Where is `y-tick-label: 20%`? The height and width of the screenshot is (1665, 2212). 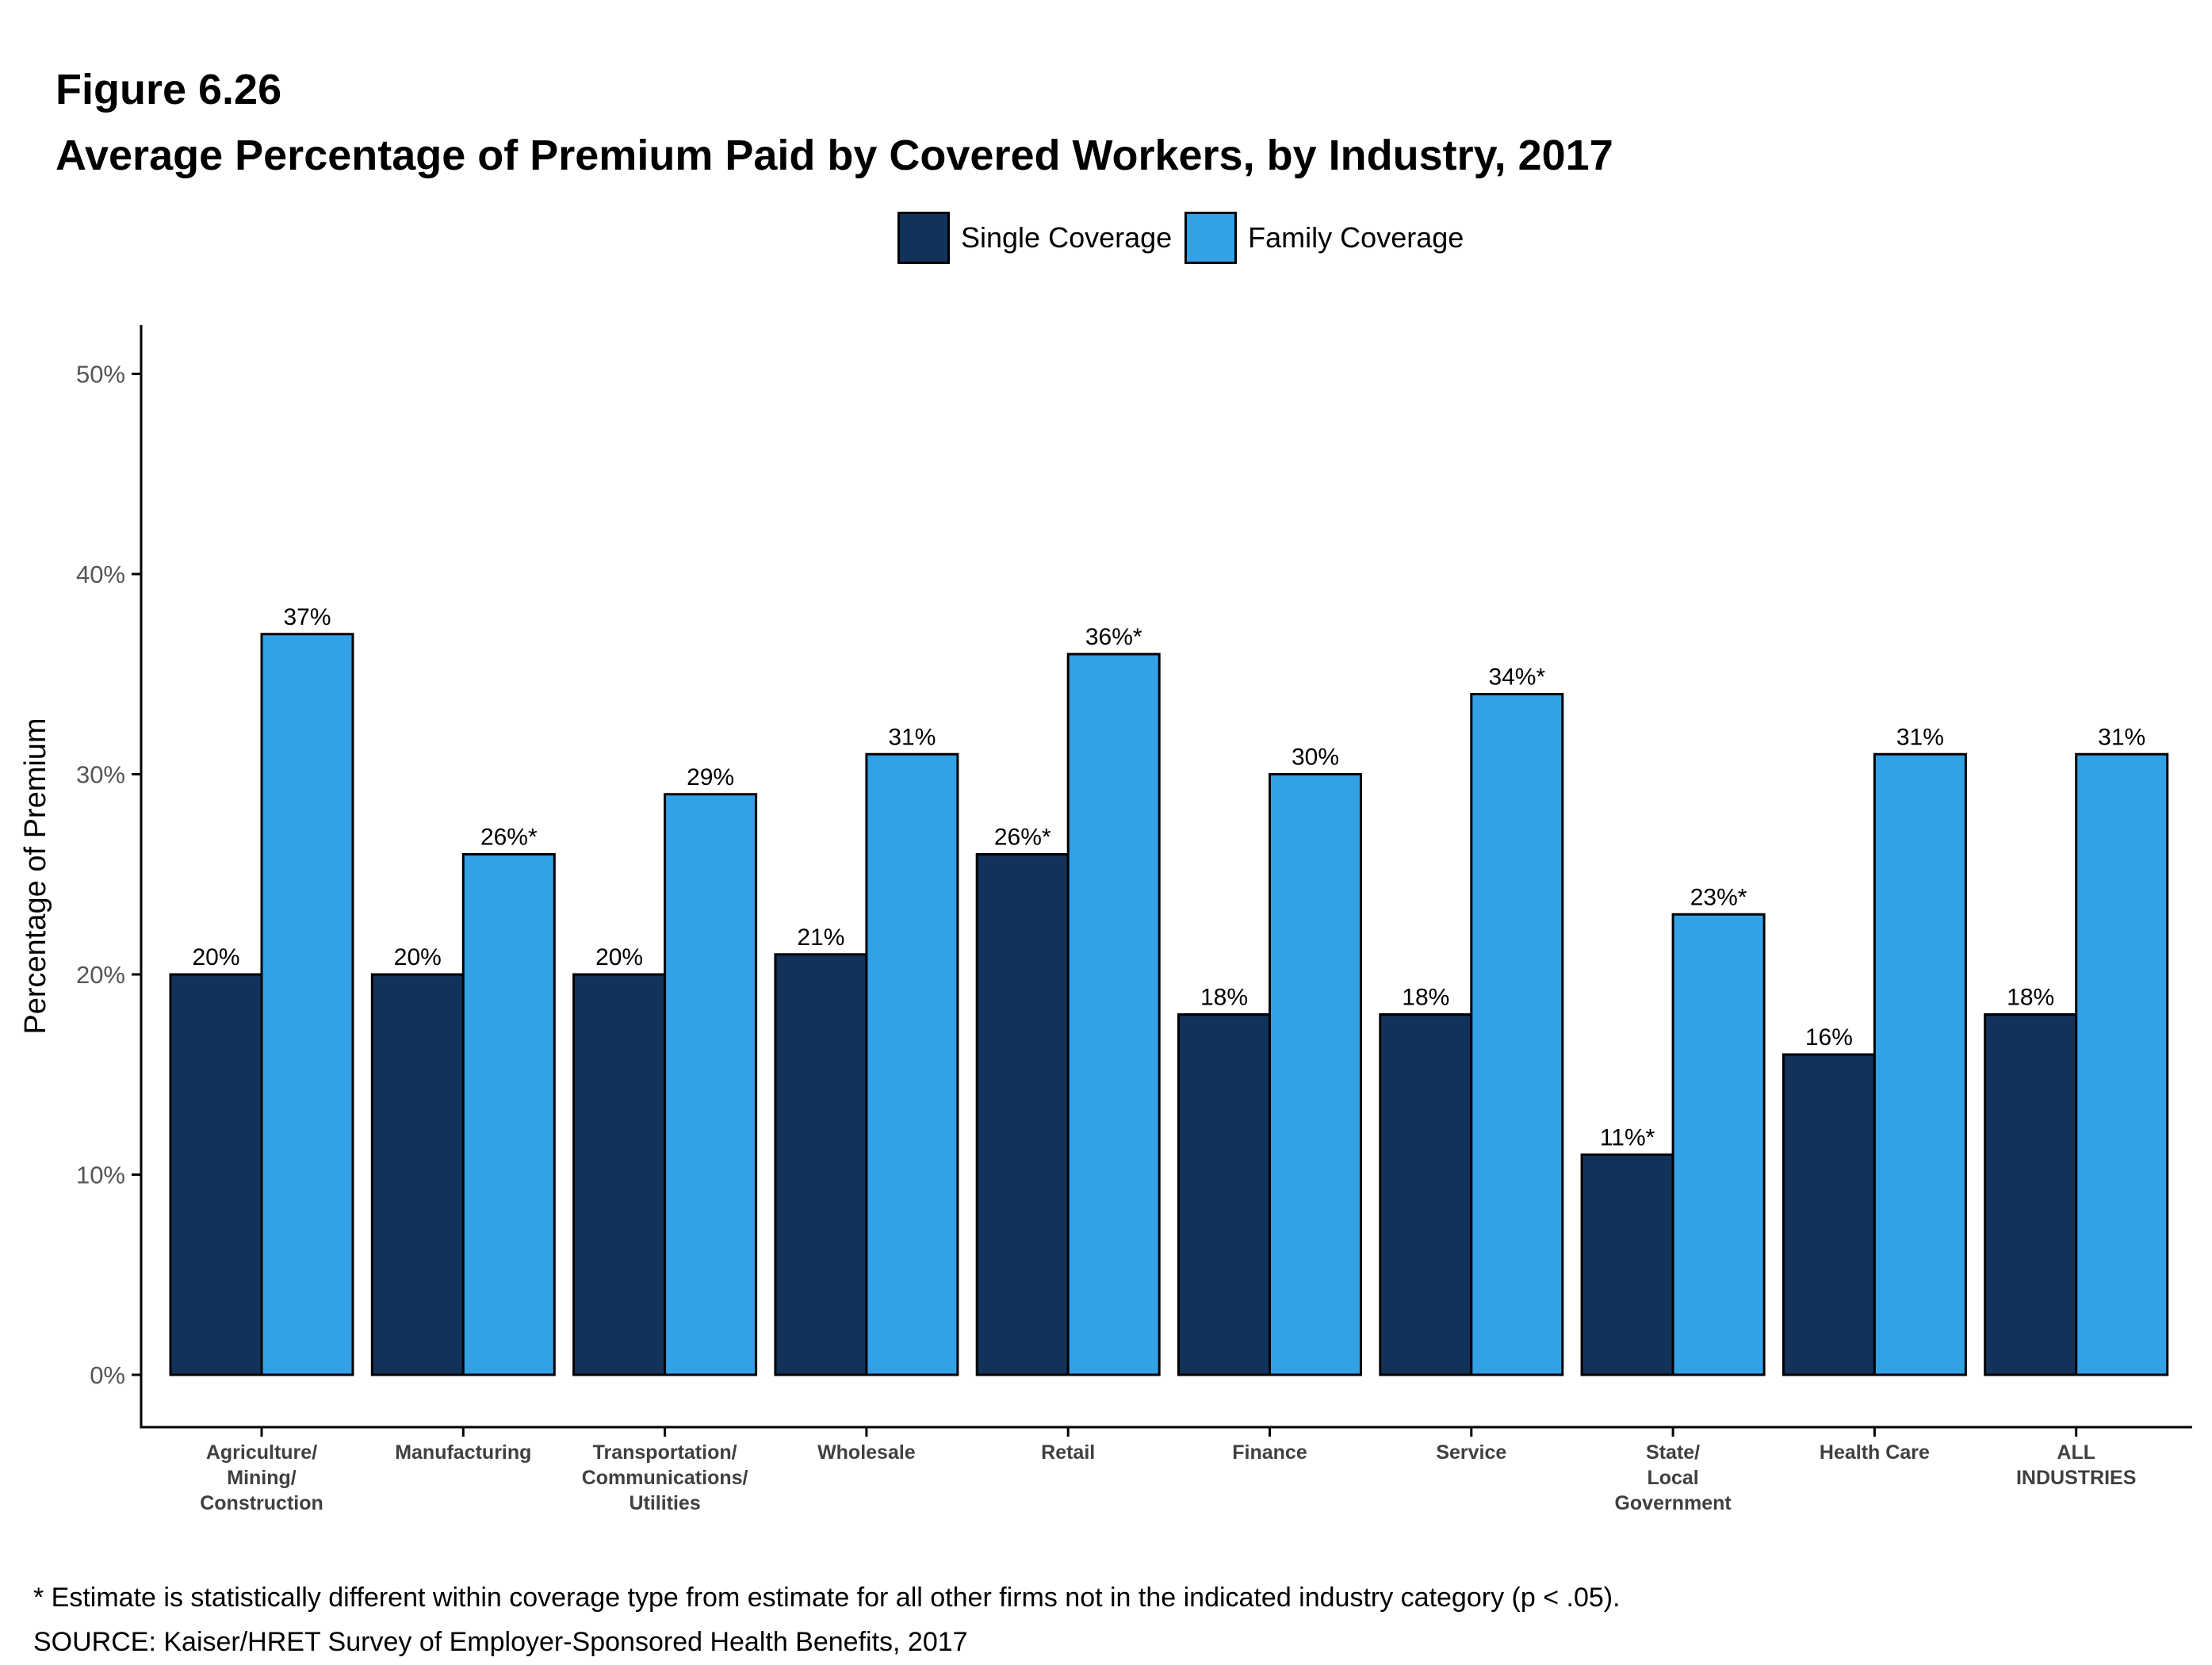 y-tick-label: 20% is located at coordinates (100, 975).